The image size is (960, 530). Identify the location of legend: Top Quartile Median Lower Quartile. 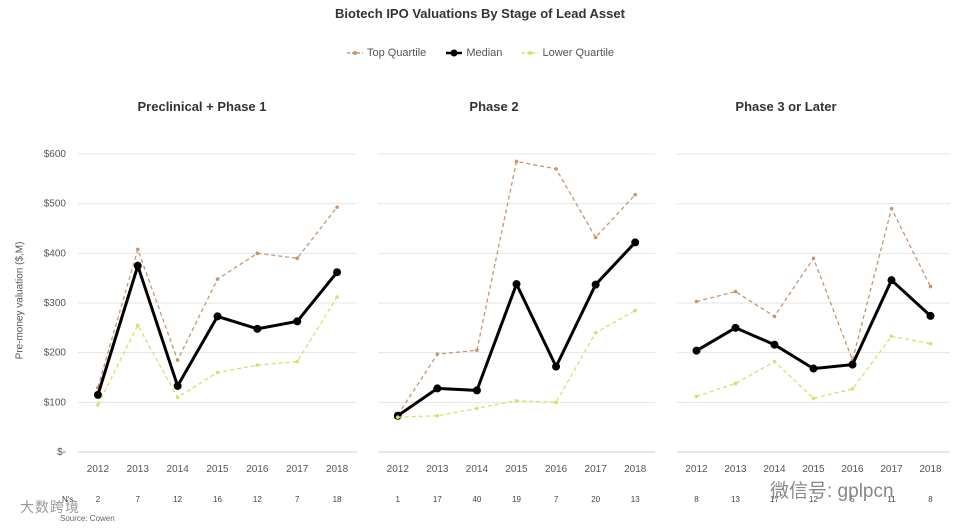
(480, 53).